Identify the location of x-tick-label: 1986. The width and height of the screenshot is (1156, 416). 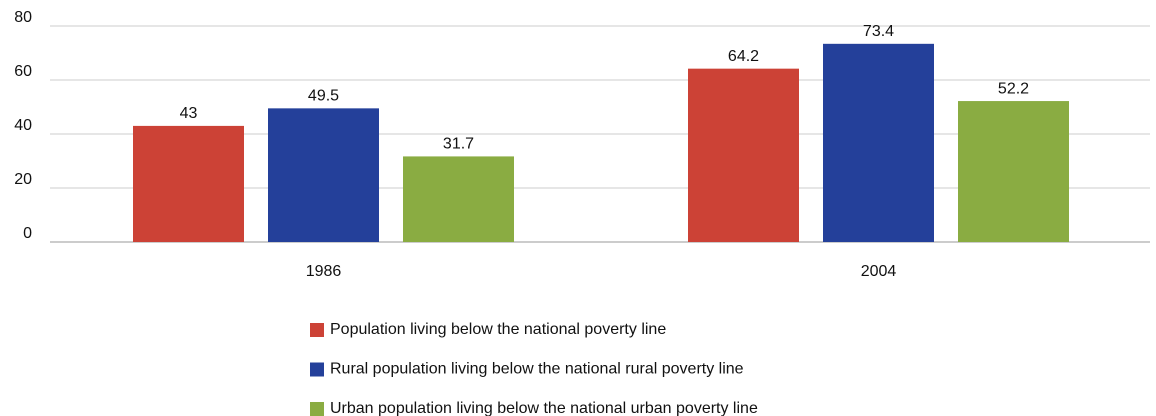
(324, 271).